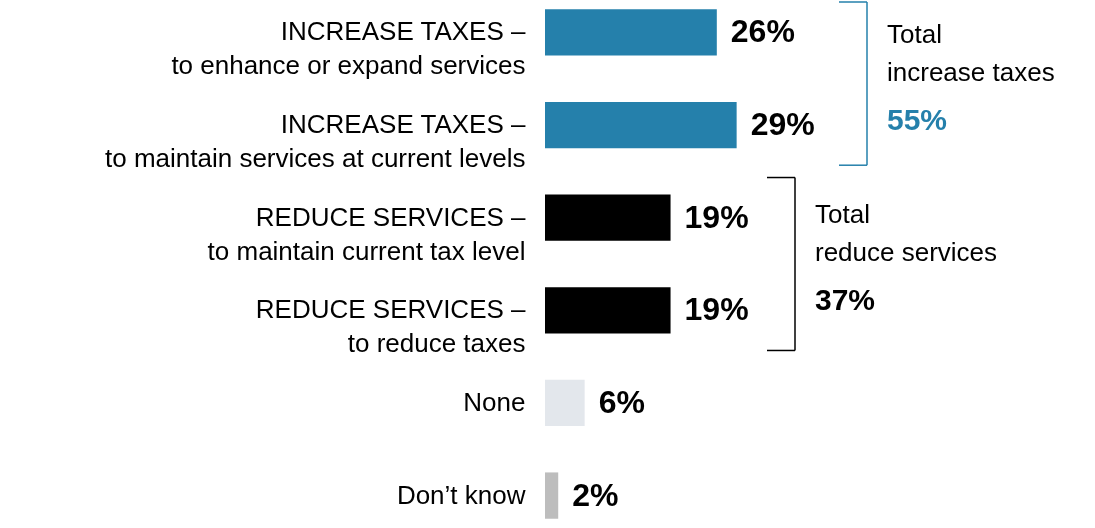 Image resolution: width=1095 pixels, height=528 pixels. I want to click on data-label: 2%, so click(595, 494).